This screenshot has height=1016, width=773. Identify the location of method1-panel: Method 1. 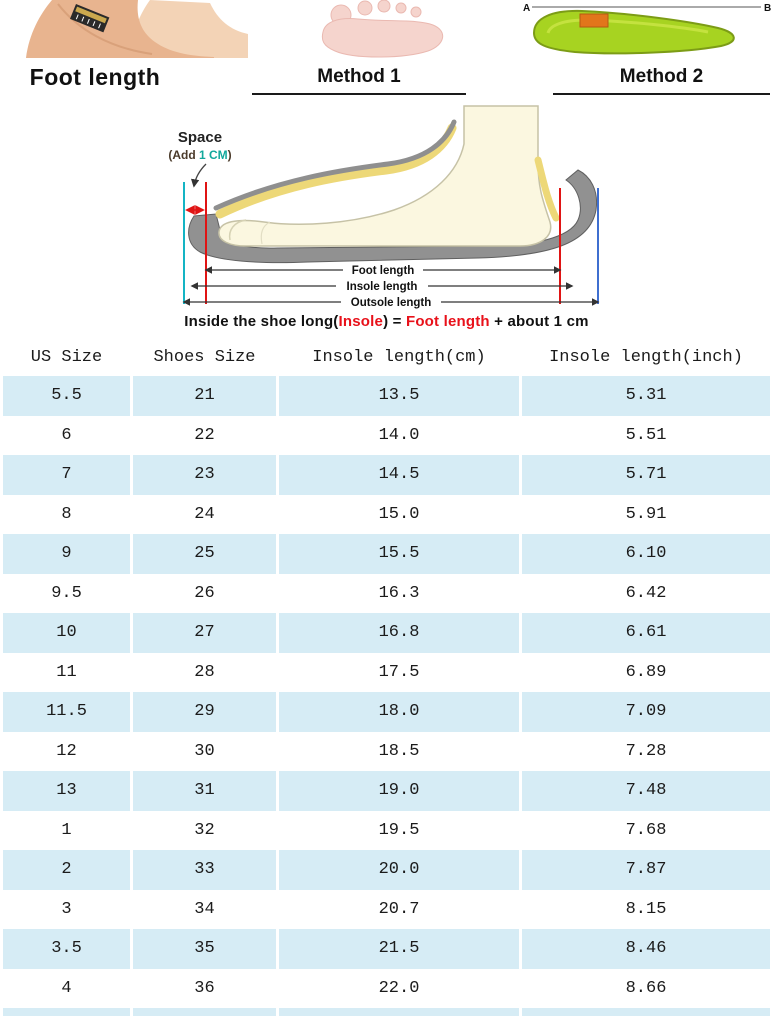
(383, 48).